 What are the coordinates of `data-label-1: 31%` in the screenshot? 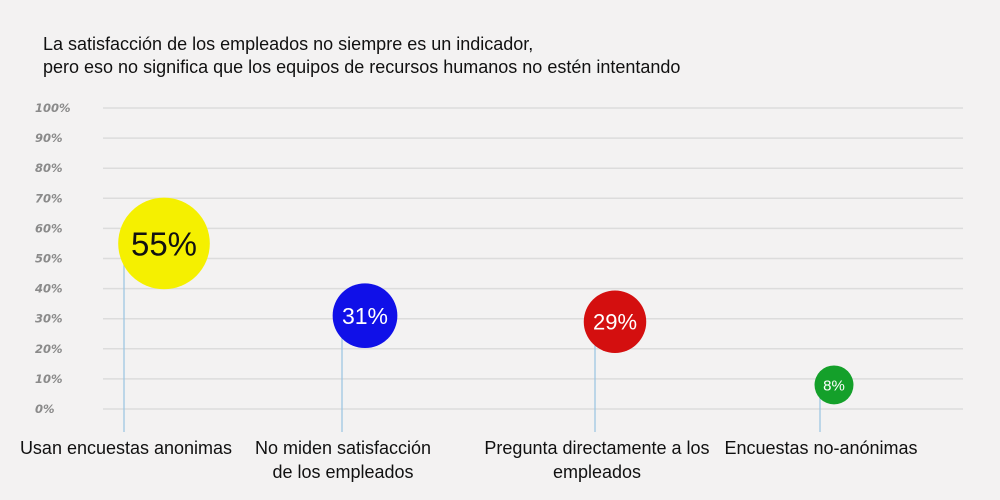 It's located at (365, 316).